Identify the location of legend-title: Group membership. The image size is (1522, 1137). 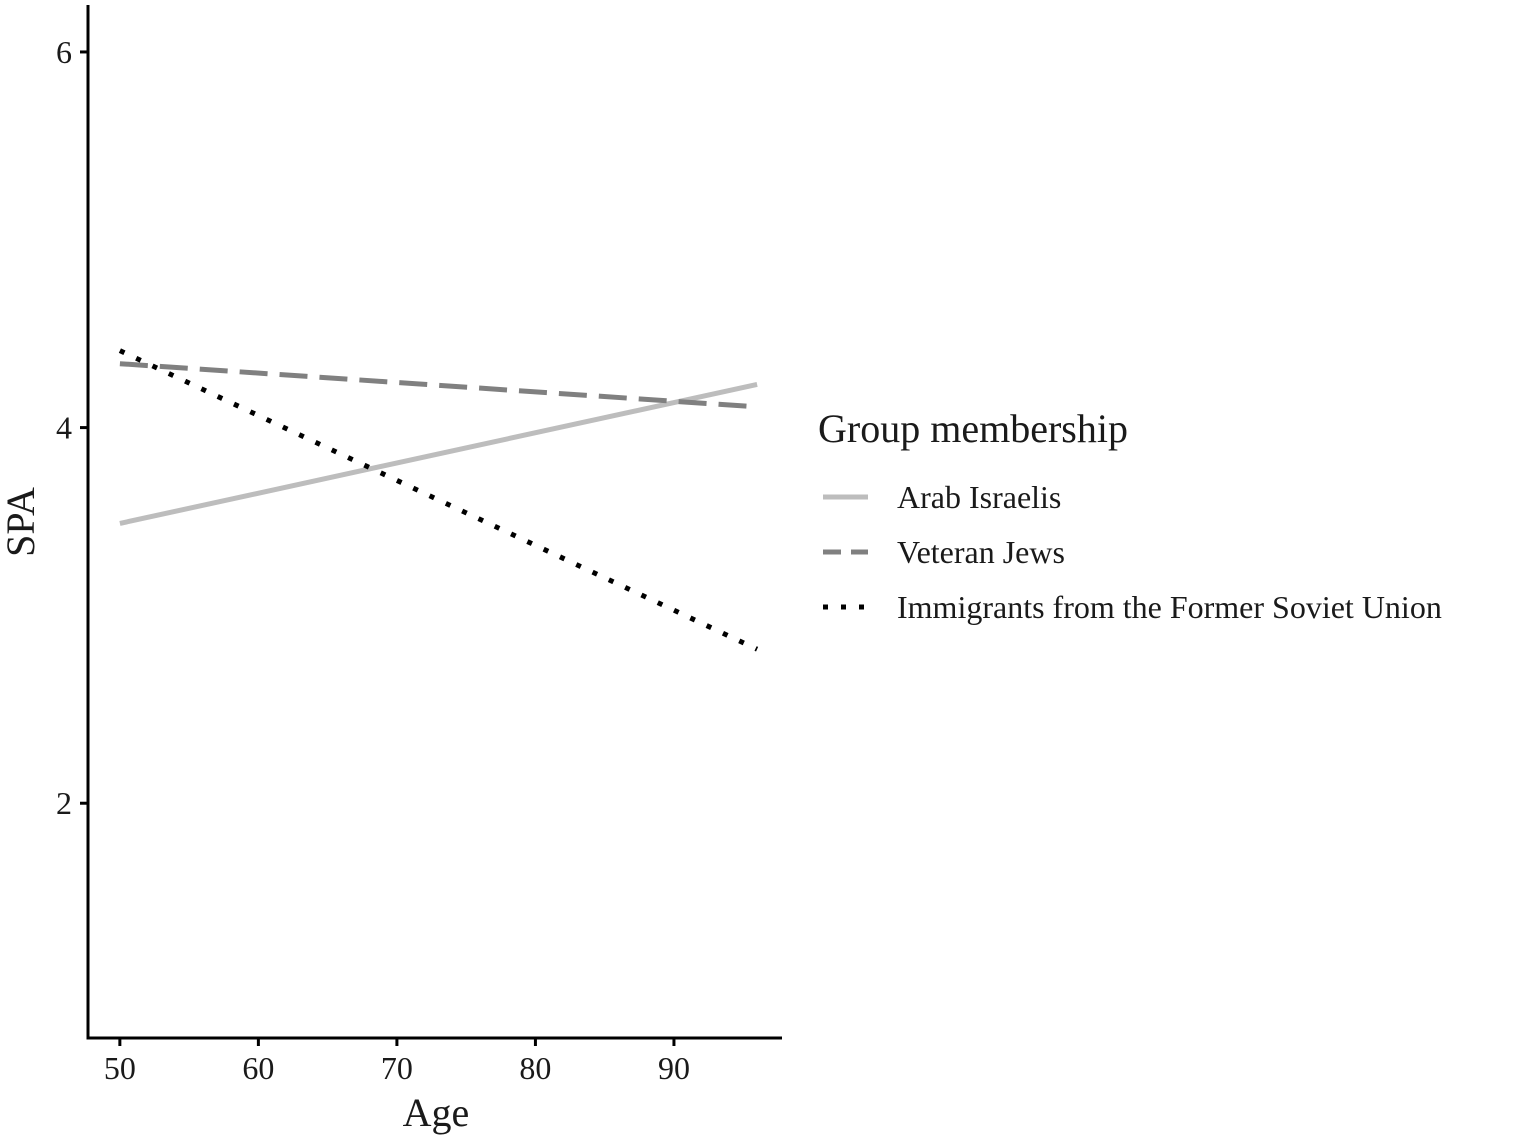
(973, 428).